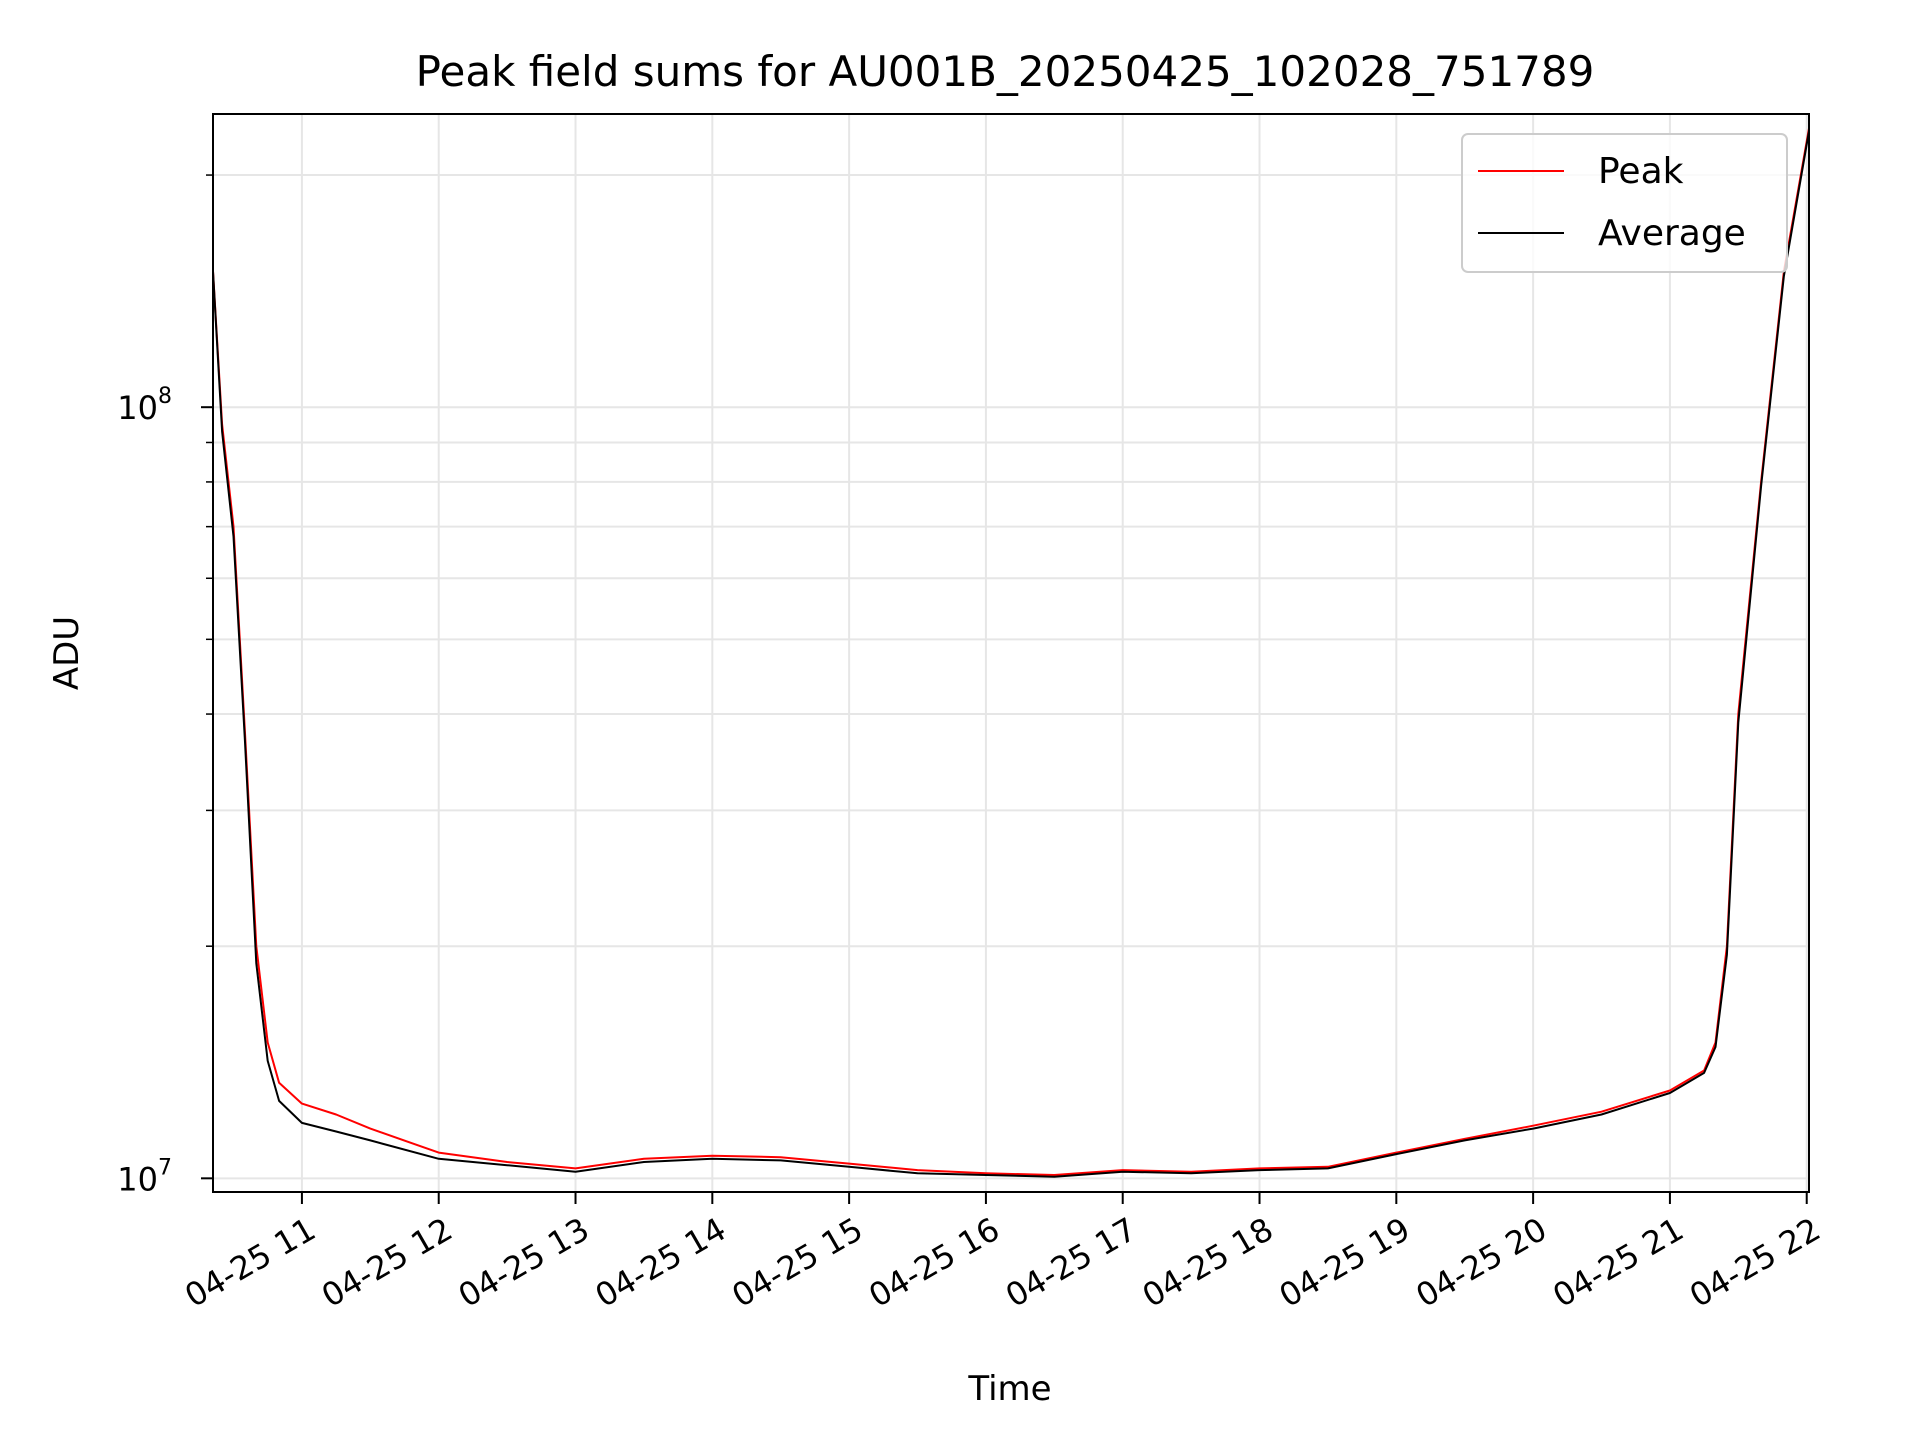 The height and width of the screenshot is (1440, 1920). I want to click on x-axis-label: Time, so click(1009, 1389).